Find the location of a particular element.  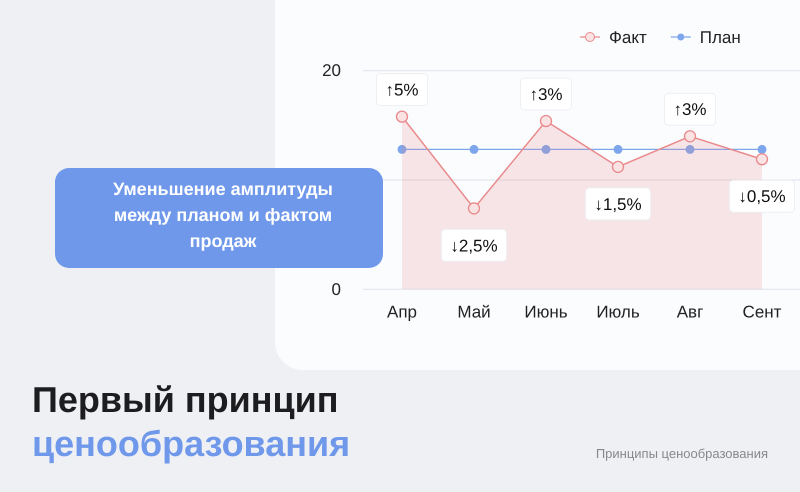

x-tick-label: Май is located at coordinates (474, 312).